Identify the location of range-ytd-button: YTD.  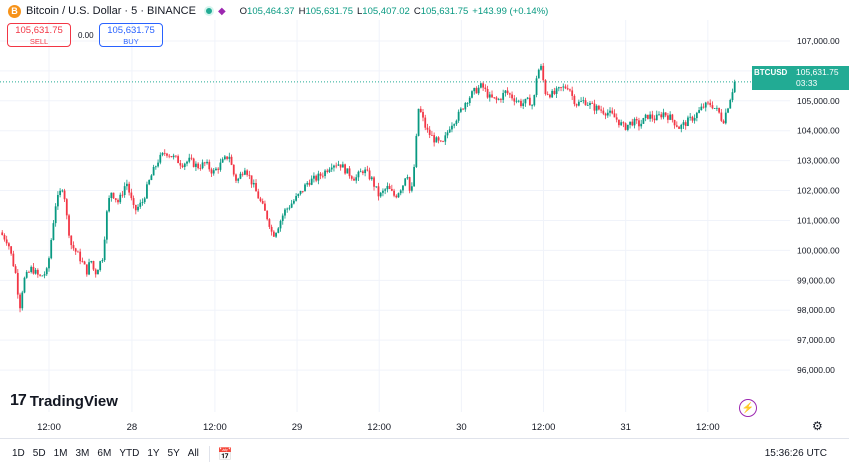
(129, 453).